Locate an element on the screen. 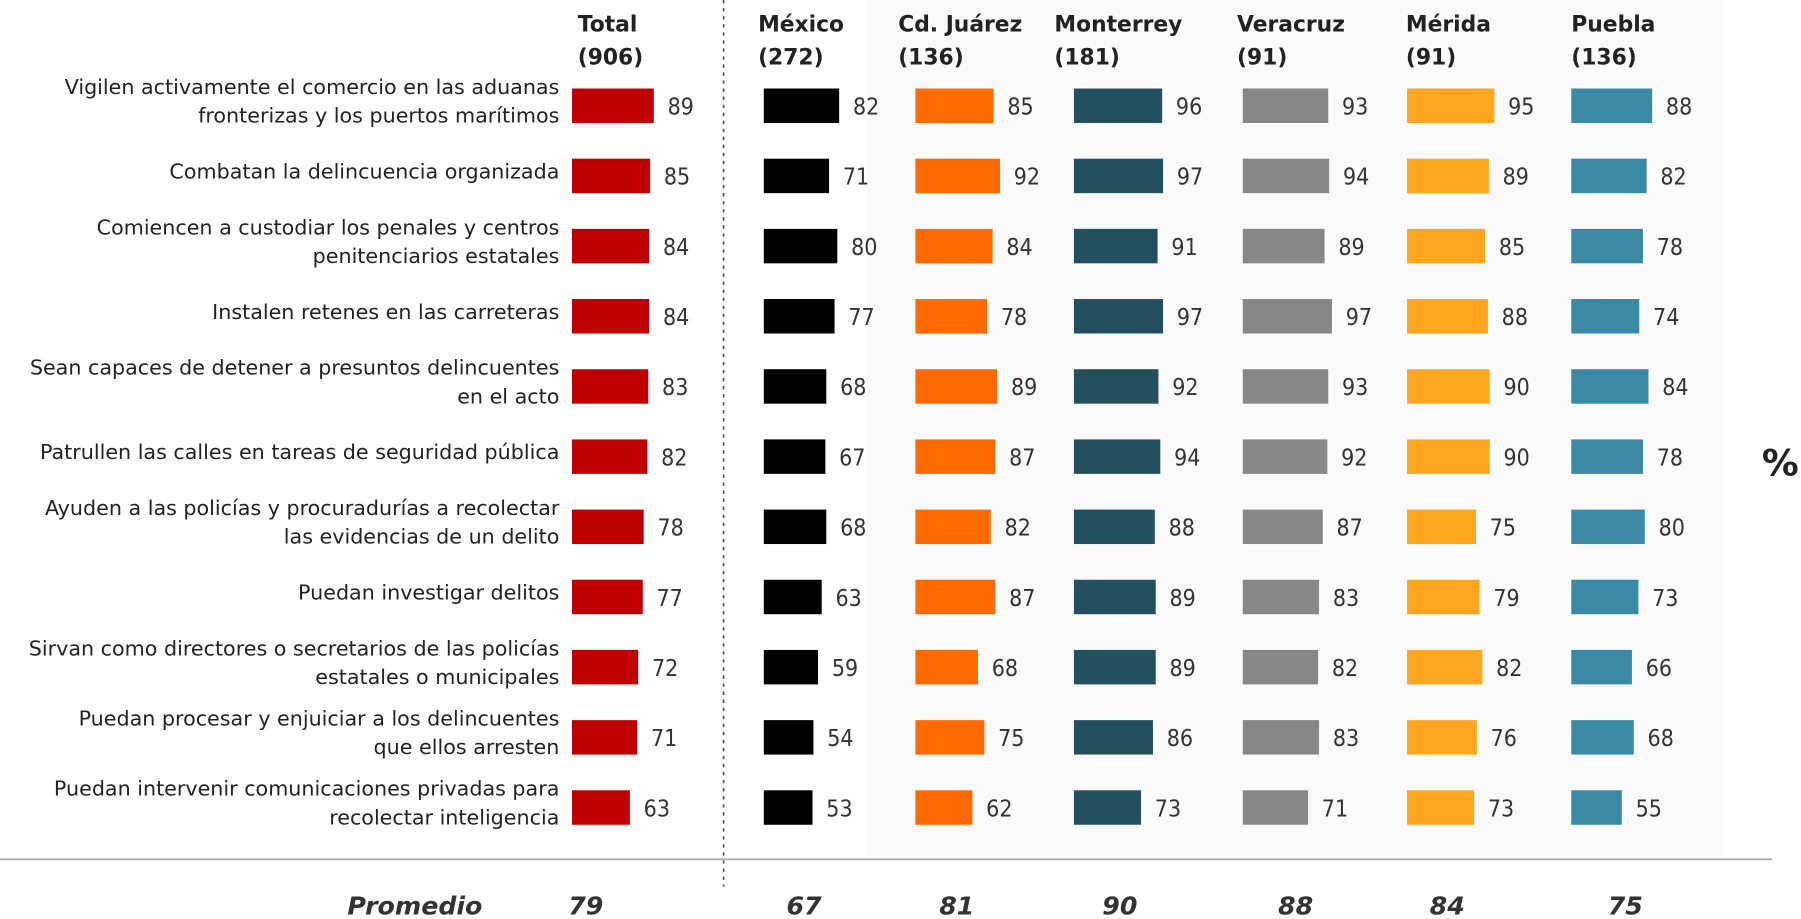  category-label: Instalen retenes en las carreteras is located at coordinates (385, 312).